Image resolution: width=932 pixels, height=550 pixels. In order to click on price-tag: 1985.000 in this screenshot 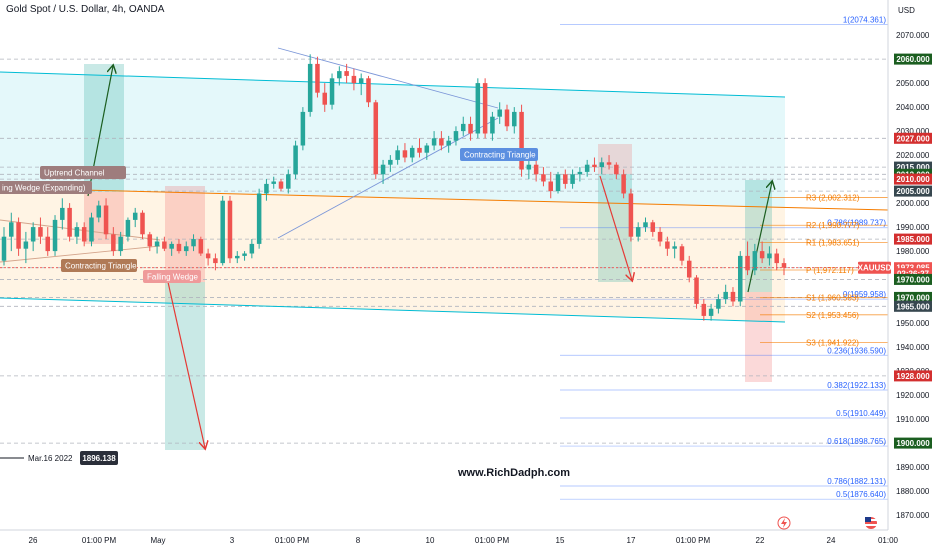, I will do `click(913, 239)`.